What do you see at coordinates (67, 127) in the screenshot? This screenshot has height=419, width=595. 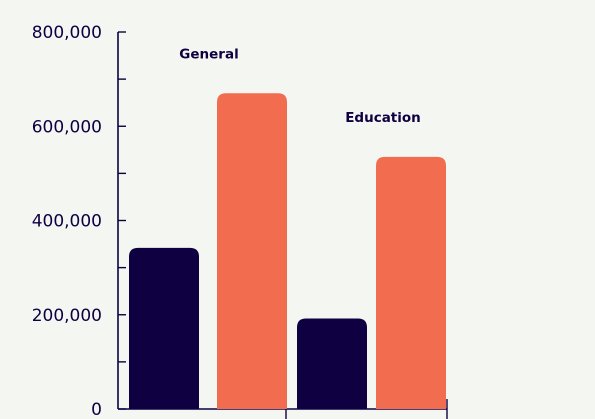 I see `y-tick-label: 600,000` at bounding box center [67, 127].